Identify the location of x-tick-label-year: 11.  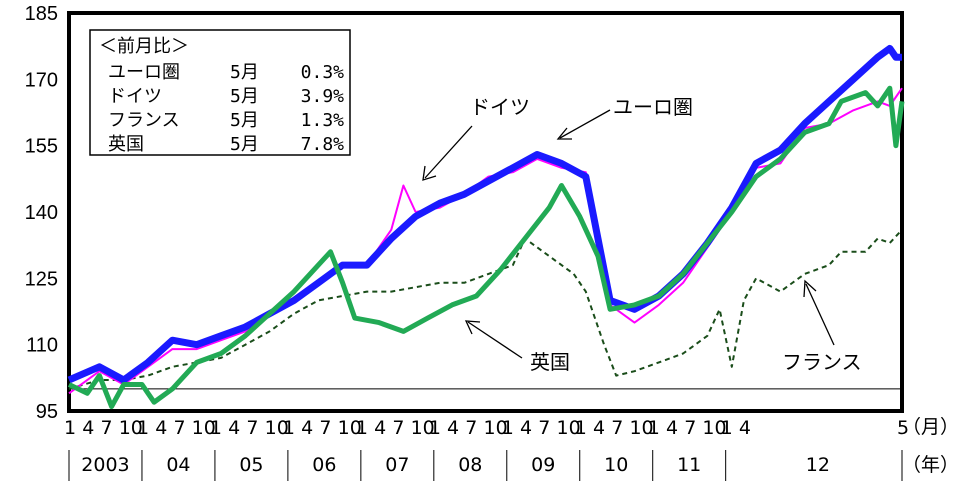
(689, 465).